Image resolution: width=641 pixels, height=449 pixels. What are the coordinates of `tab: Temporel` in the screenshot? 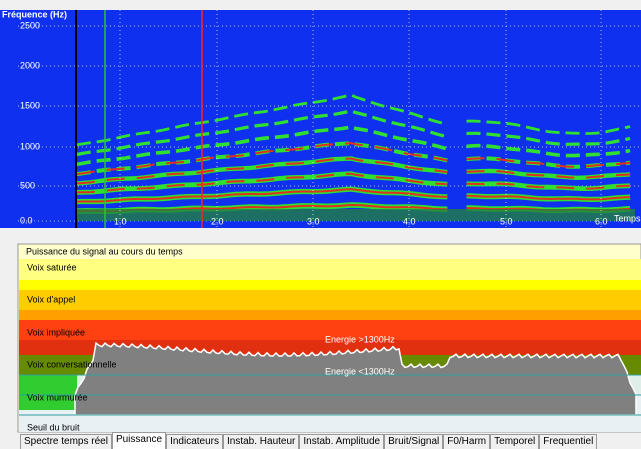 It's located at (515, 441).